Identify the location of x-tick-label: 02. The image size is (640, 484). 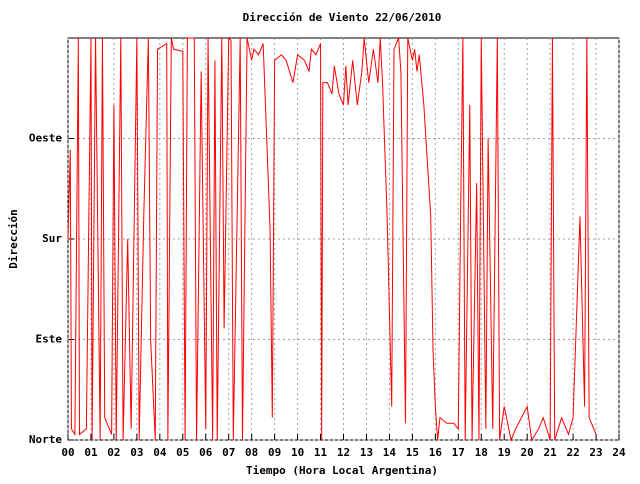
(113, 452).